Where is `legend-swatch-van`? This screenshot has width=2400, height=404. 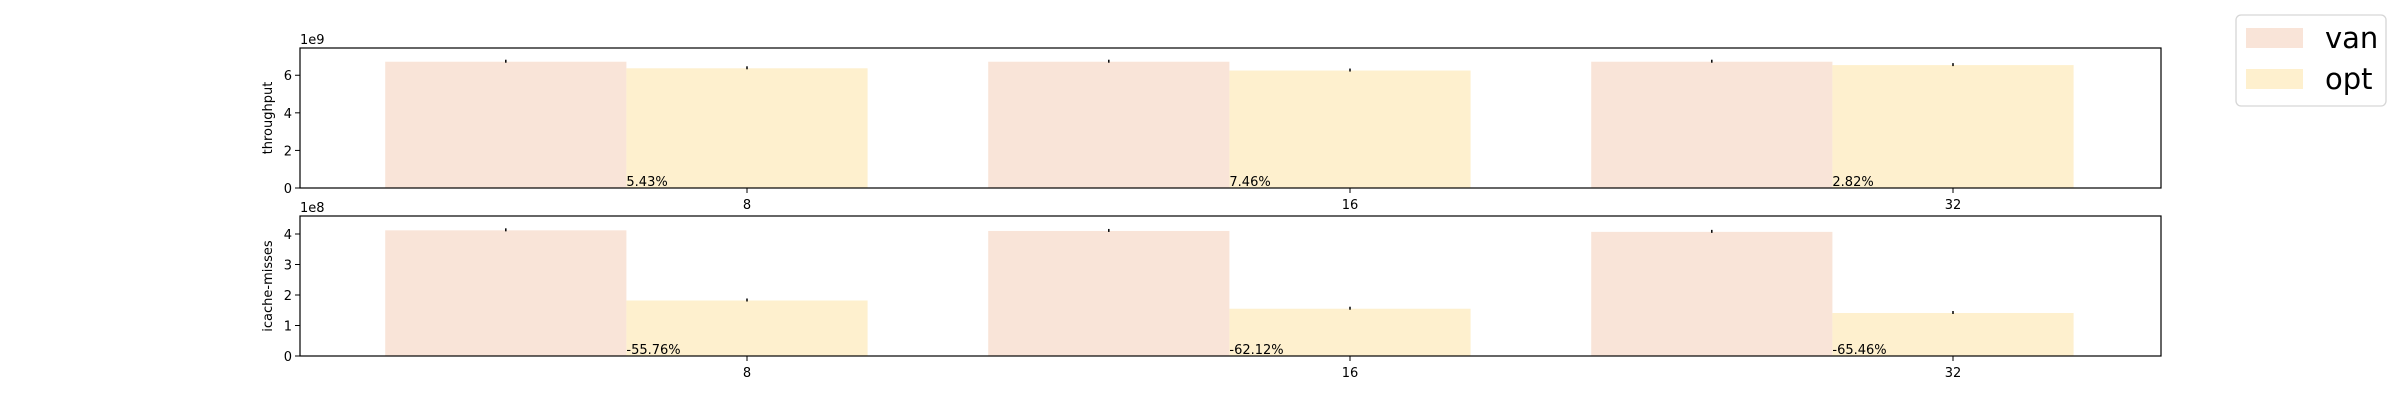
legend-swatch-van is located at coordinates (2274, 38).